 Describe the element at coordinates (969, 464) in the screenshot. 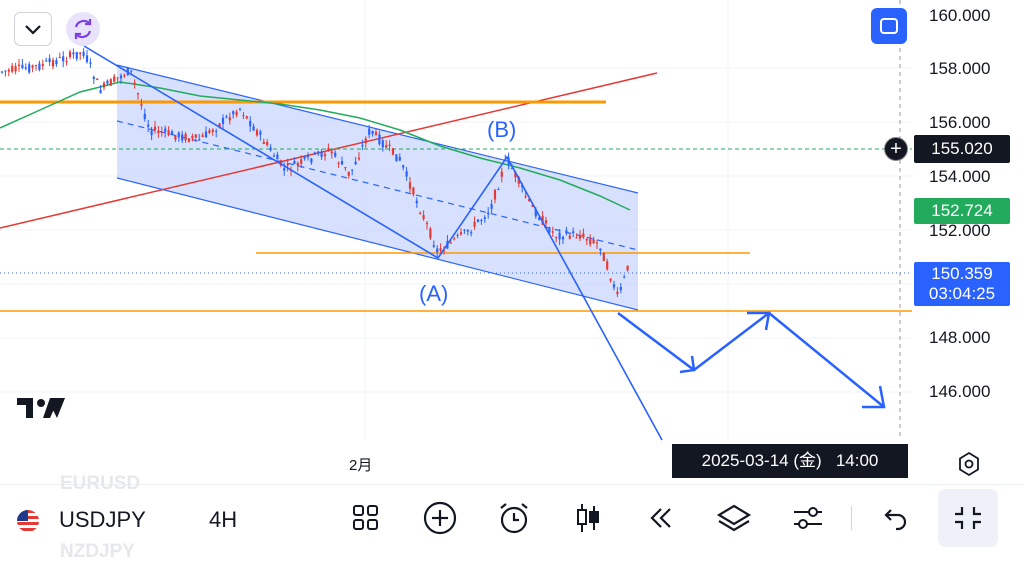

I see `chart-settings-button` at that location.